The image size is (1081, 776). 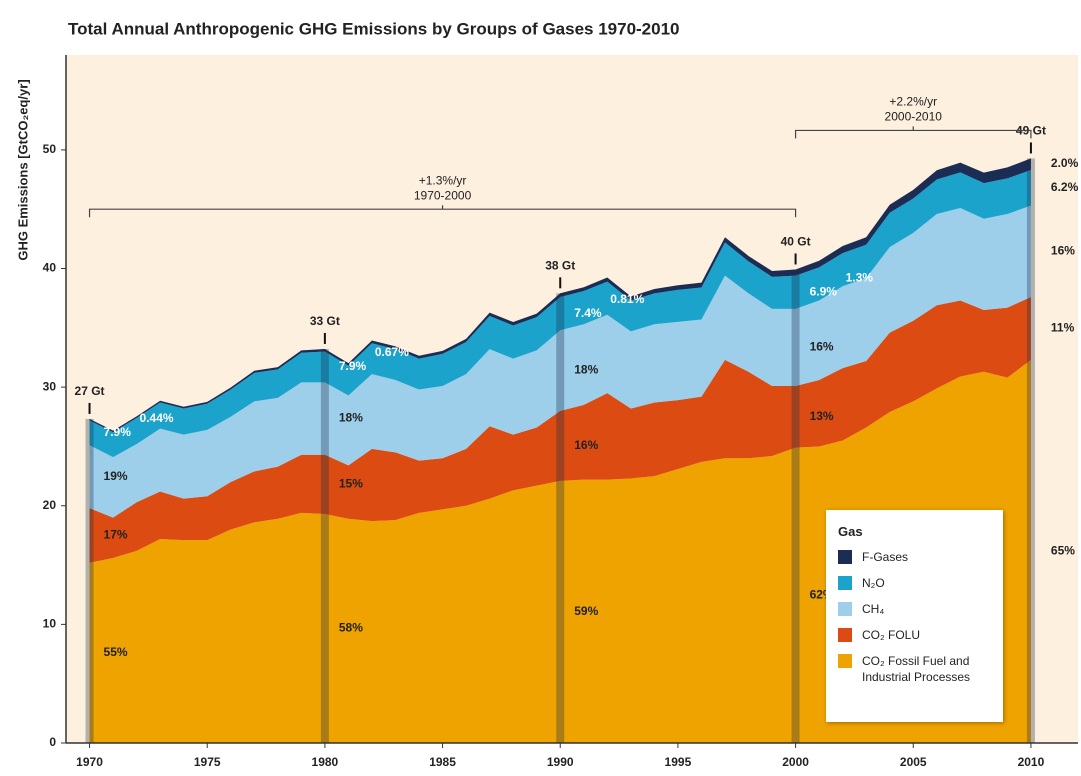 What do you see at coordinates (443, 180) in the screenshot?
I see `bracket-label: +1.3%/yr` at bounding box center [443, 180].